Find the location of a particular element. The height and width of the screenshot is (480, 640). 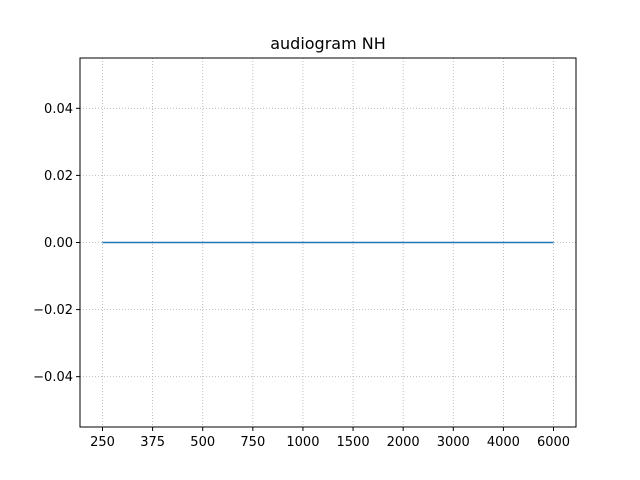

y-tick-label: −0.04 is located at coordinates (53, 377).